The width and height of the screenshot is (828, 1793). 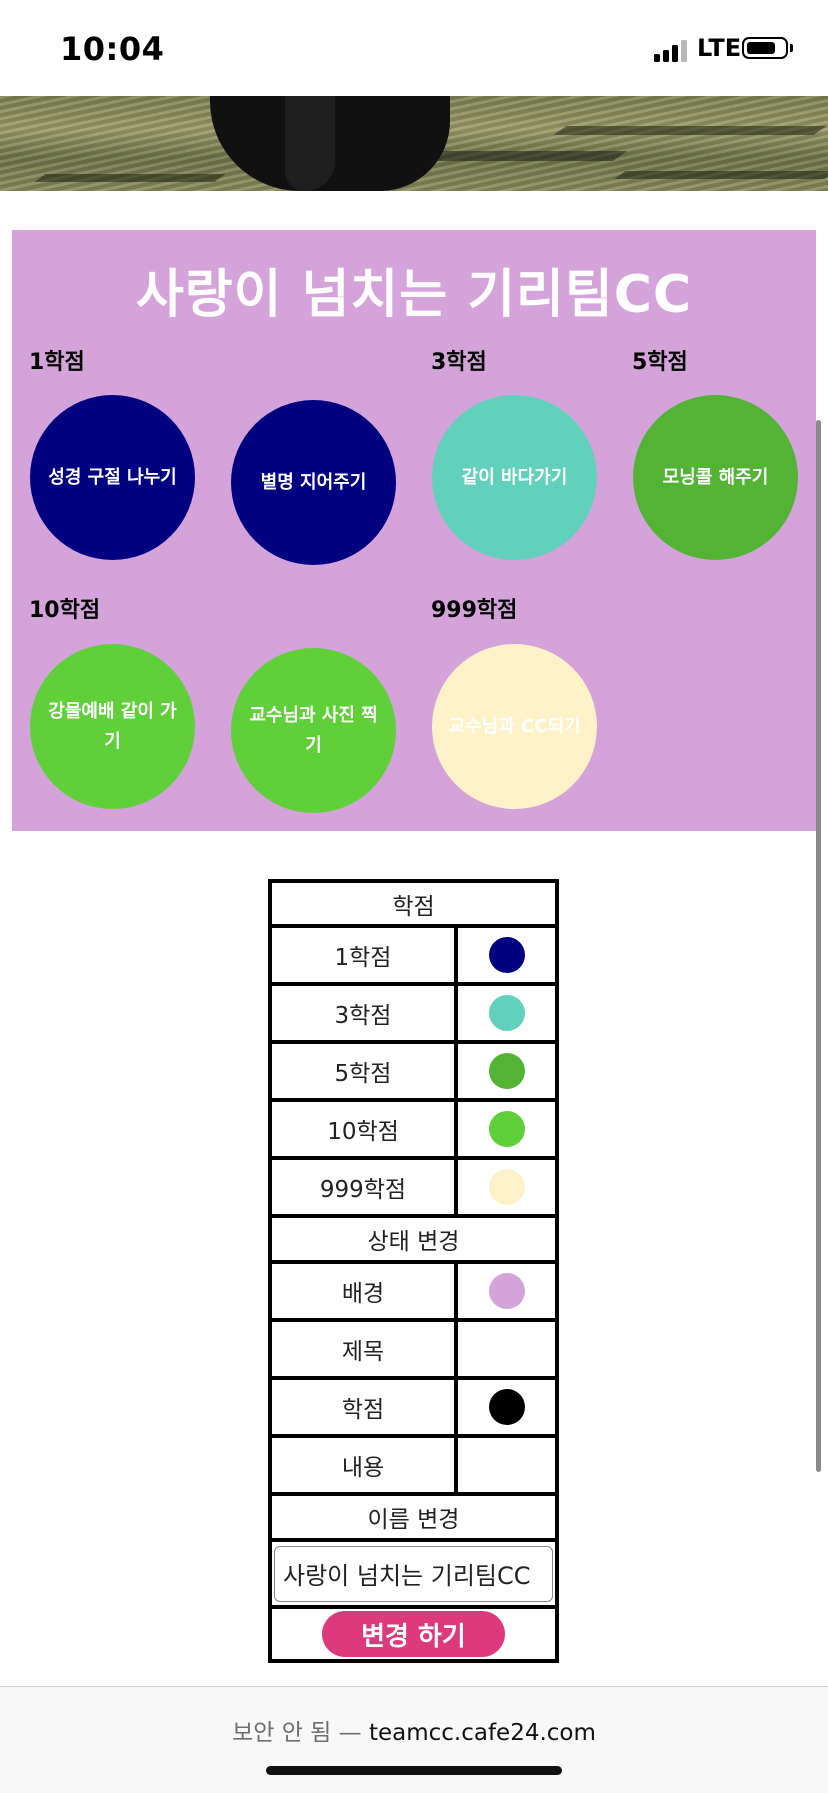 I want to click on address-bar: 보안 안 됨 — teamcc.cafe24.com, so click(x=414, y=1739).